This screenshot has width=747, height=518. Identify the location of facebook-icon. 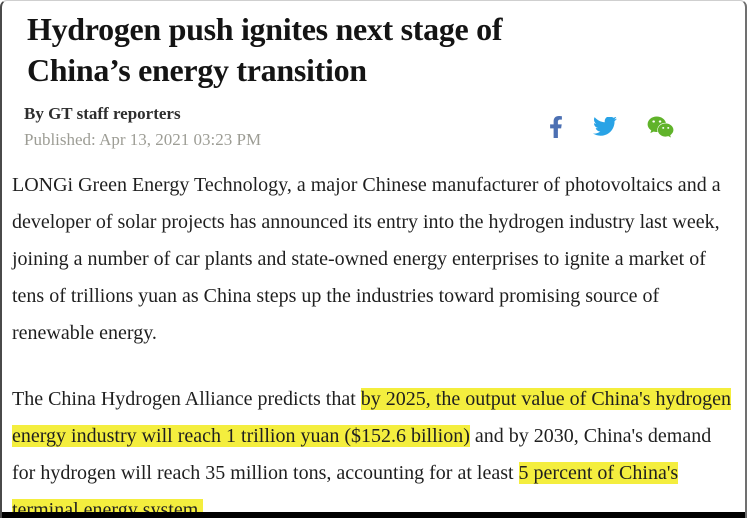
(556, 127).